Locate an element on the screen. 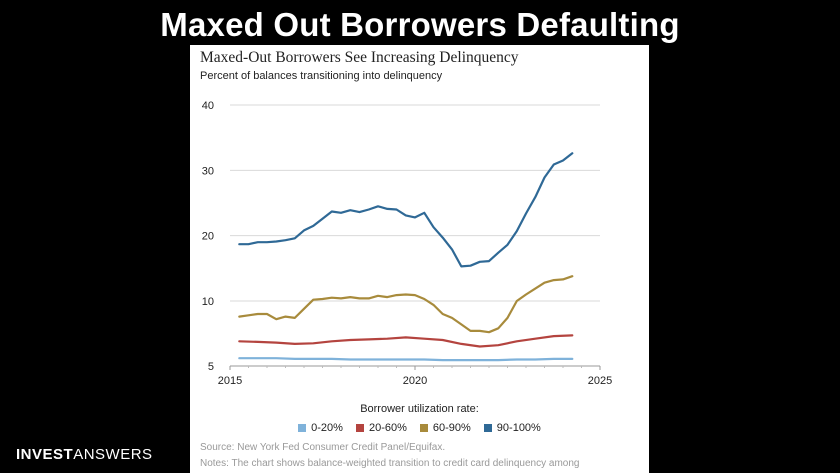 The height and width of the screenshot is (473, 840). legend-item-20-60%: 20-60% is located at coordinates (381, 428).